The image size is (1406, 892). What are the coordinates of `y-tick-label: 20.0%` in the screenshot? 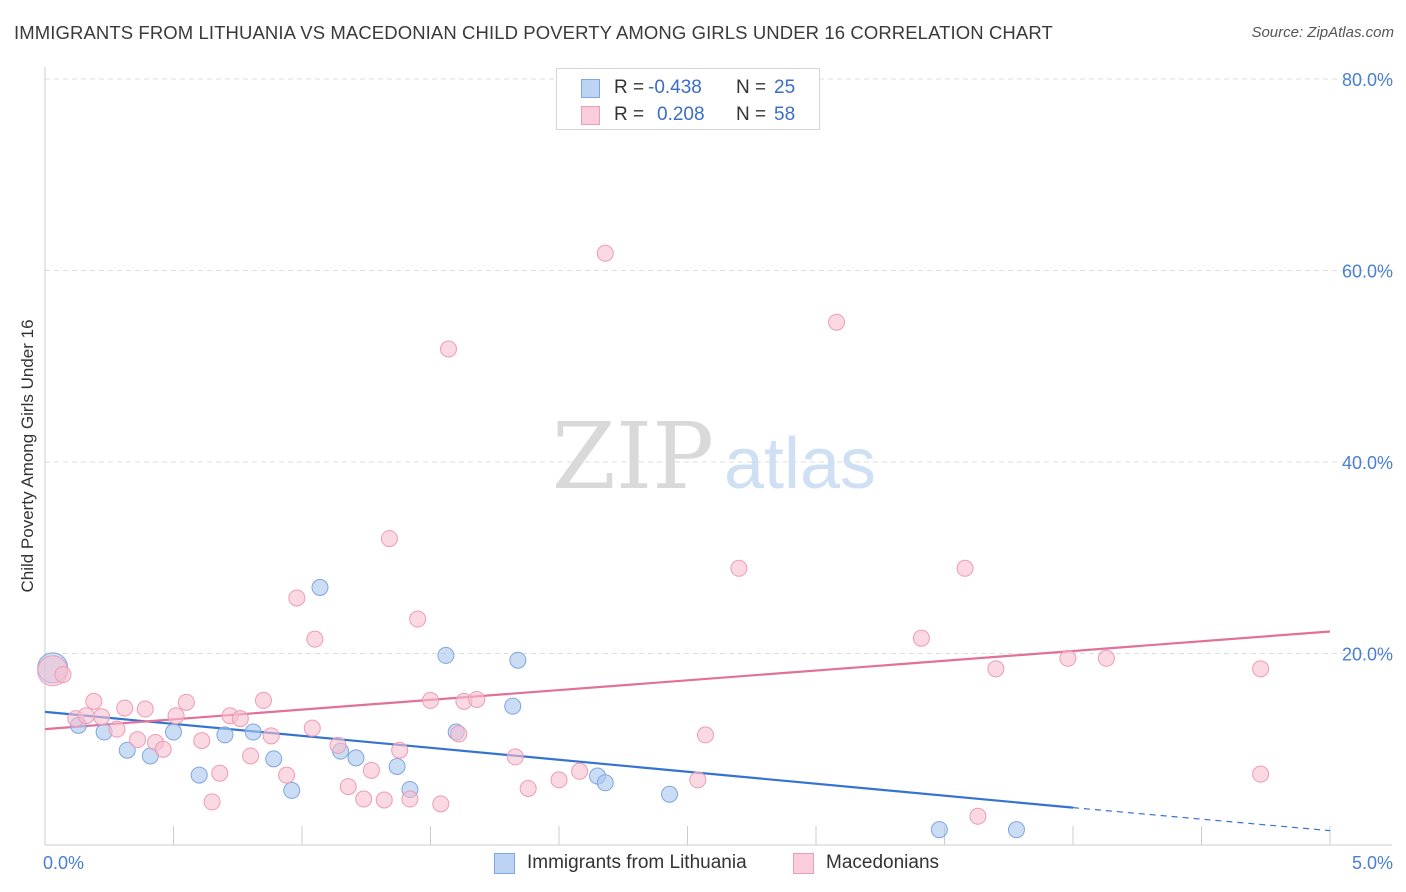 It's located at (1367, 655).